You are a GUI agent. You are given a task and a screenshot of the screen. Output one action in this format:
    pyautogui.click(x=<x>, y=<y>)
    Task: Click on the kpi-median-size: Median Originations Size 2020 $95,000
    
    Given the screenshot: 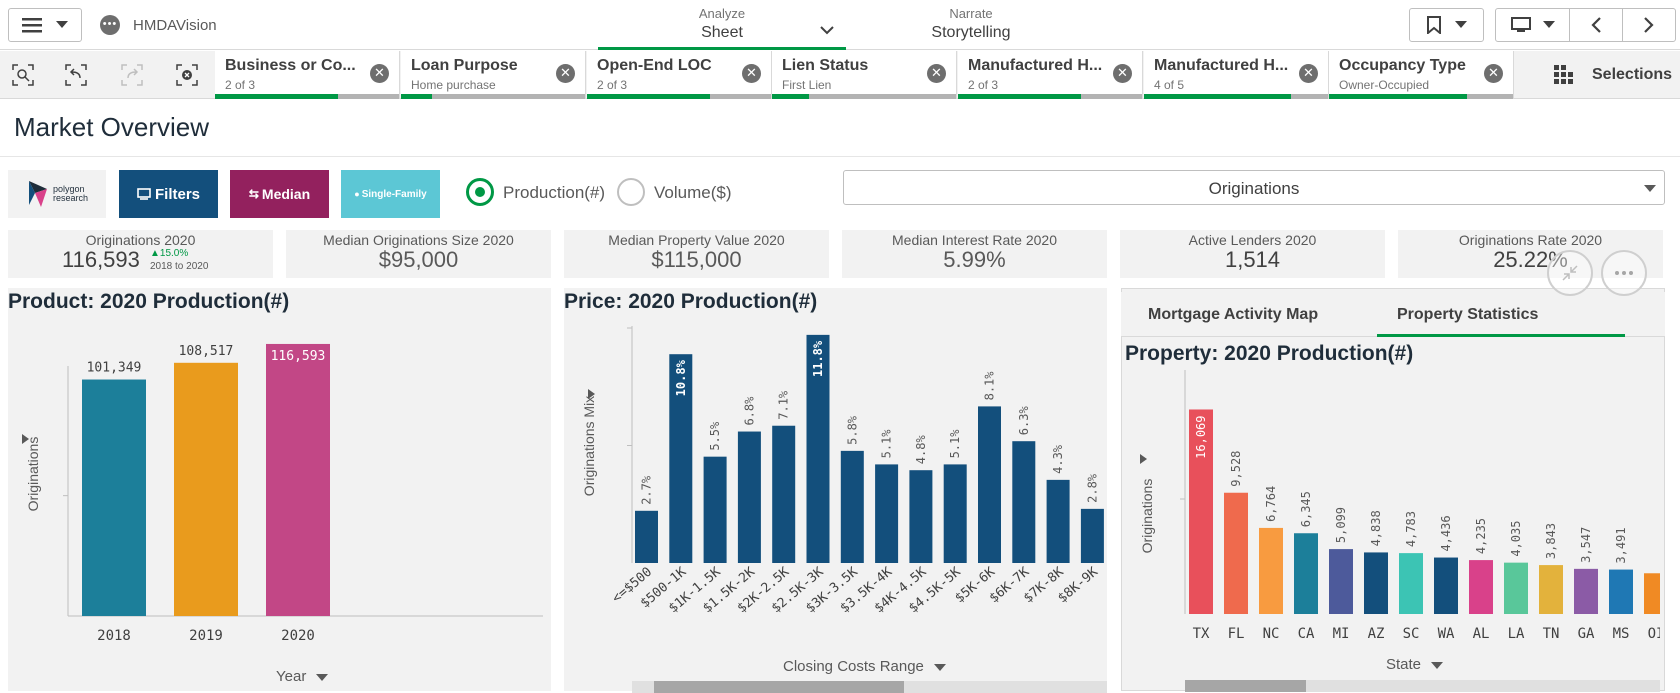 What is the action you would take?
    pyautogui.click(x=418, y=254)
    